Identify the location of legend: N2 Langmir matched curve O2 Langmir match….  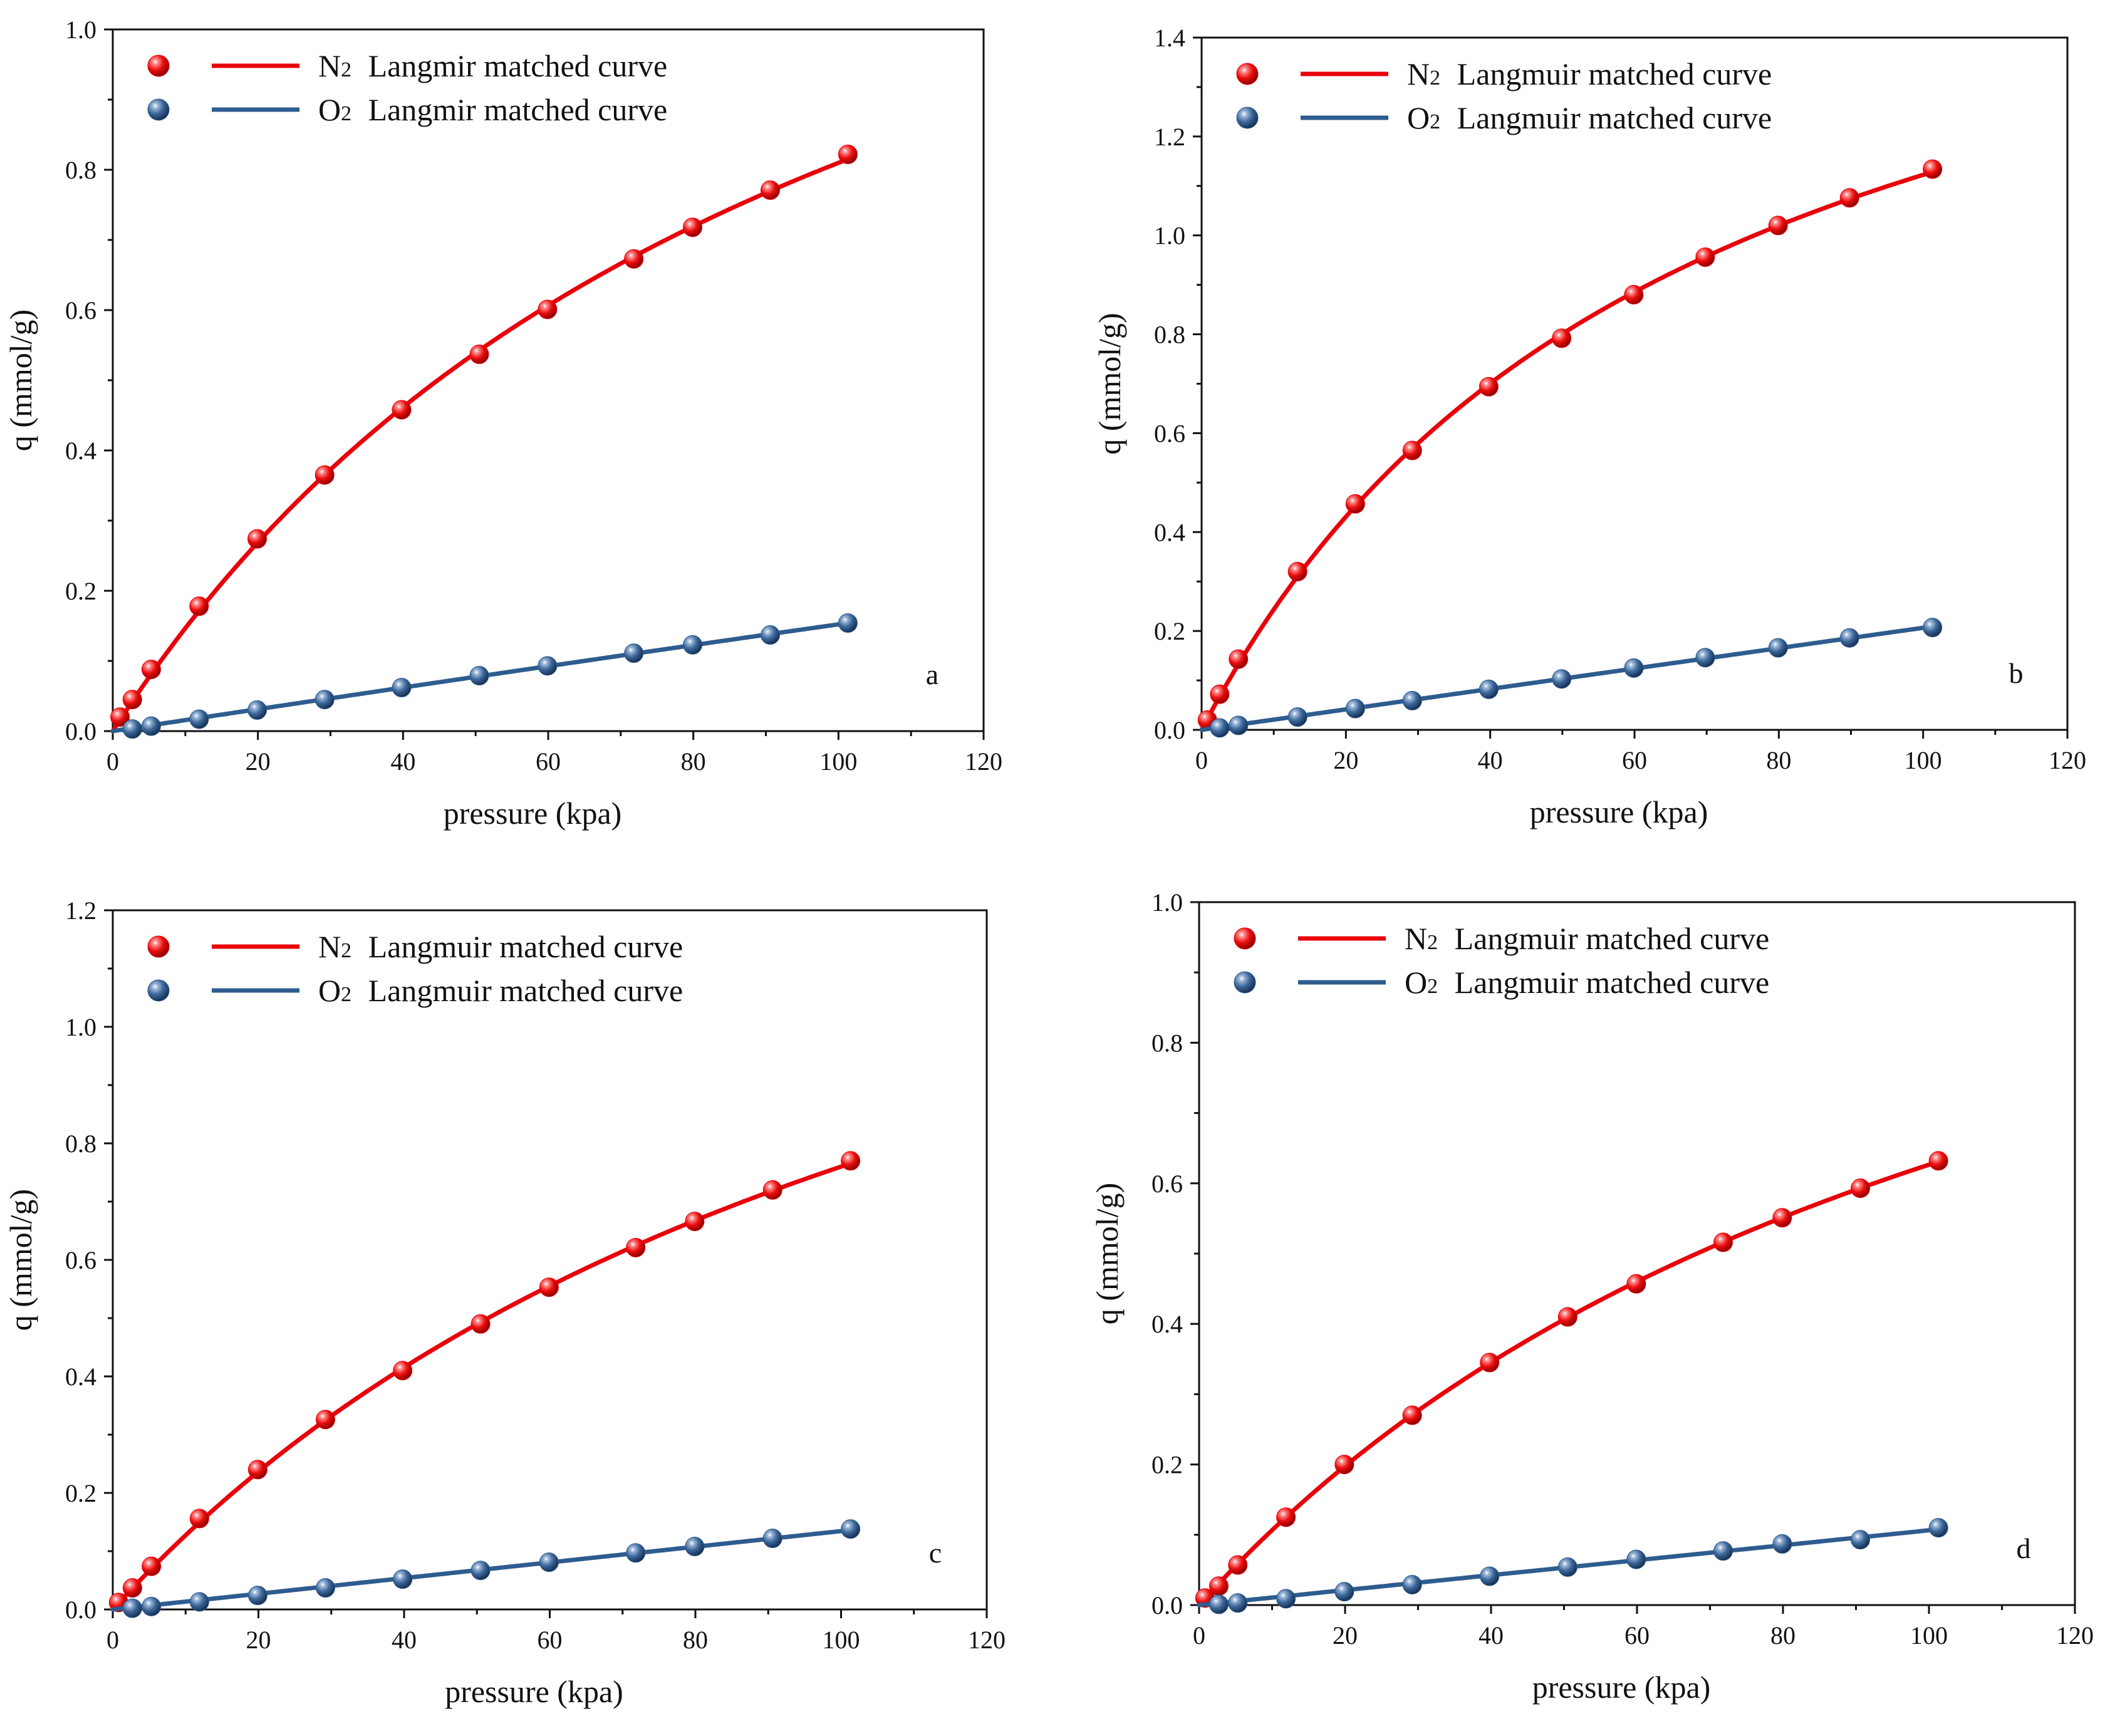
(407, 87).